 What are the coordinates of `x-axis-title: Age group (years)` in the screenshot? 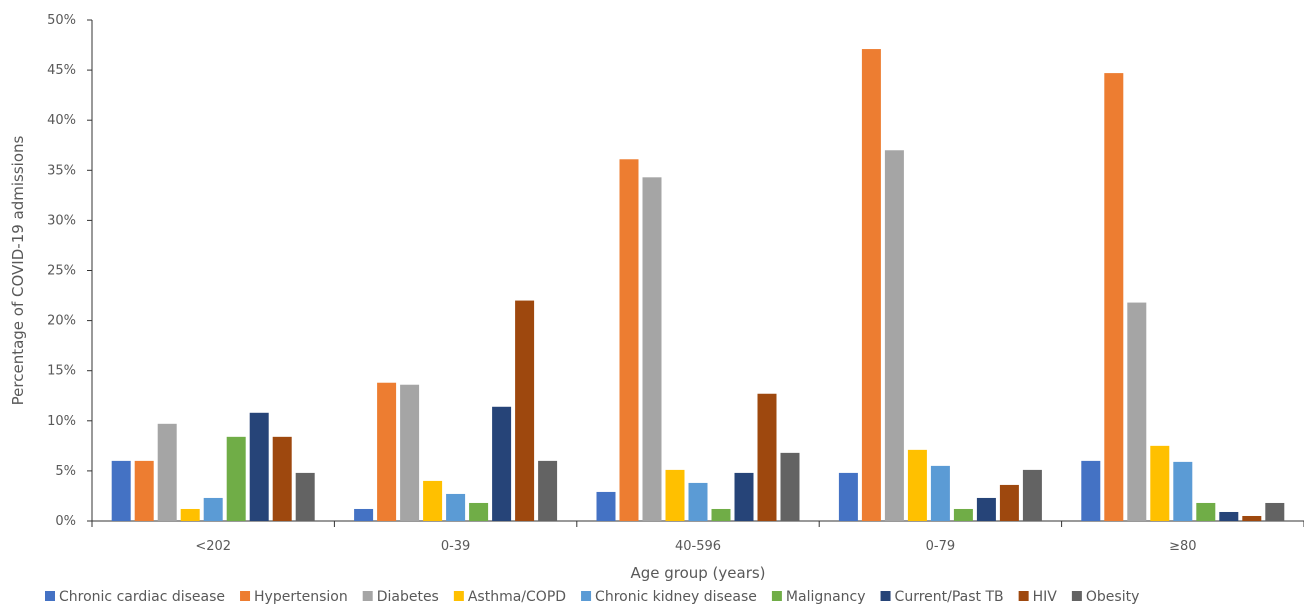 It's located at (697, 573).